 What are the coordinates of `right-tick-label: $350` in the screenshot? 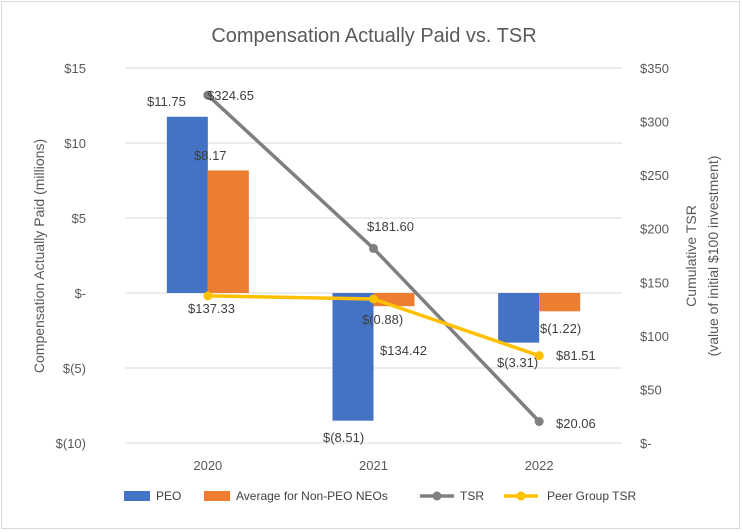 It's located at (654, 68).